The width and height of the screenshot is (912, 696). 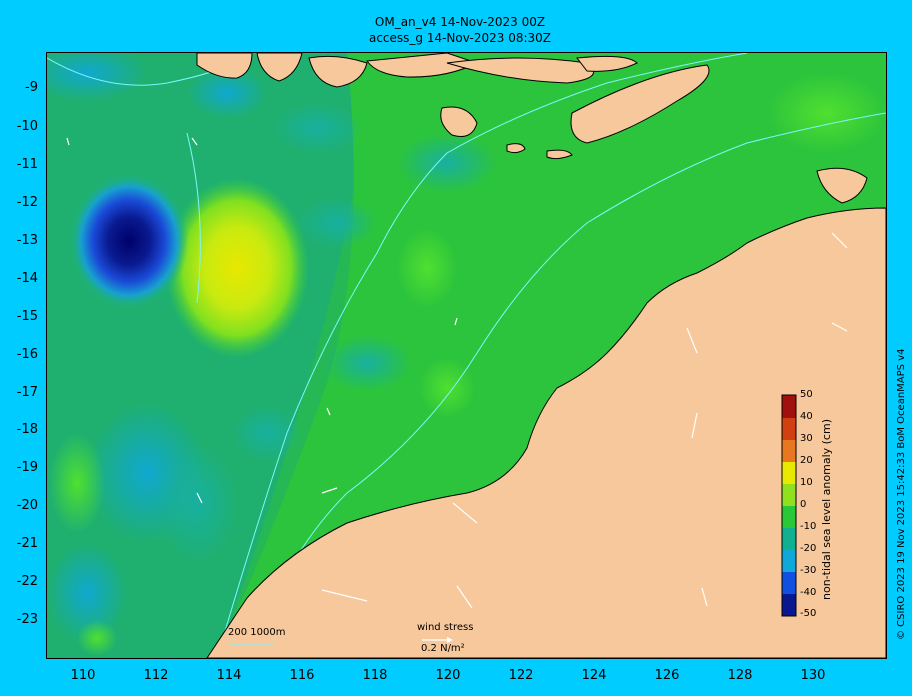 I want to click on lat-tick-label: -18, so click(x=27, y=429).